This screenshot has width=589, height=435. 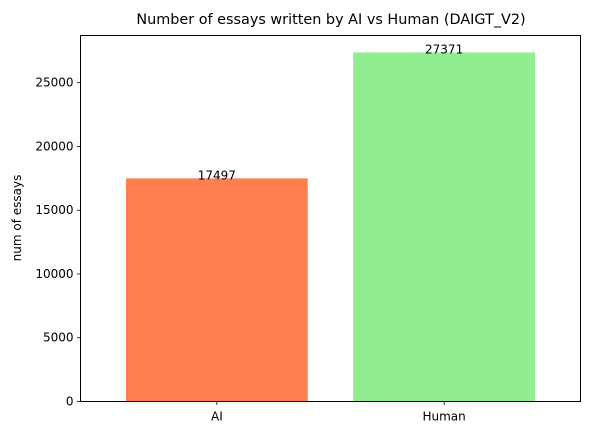 What do you see at coordinates (58, 242) in the screenshot?
I see `y-axis: 0 5000 10000 15000 20000 25000` at bounding box center [58, 242].